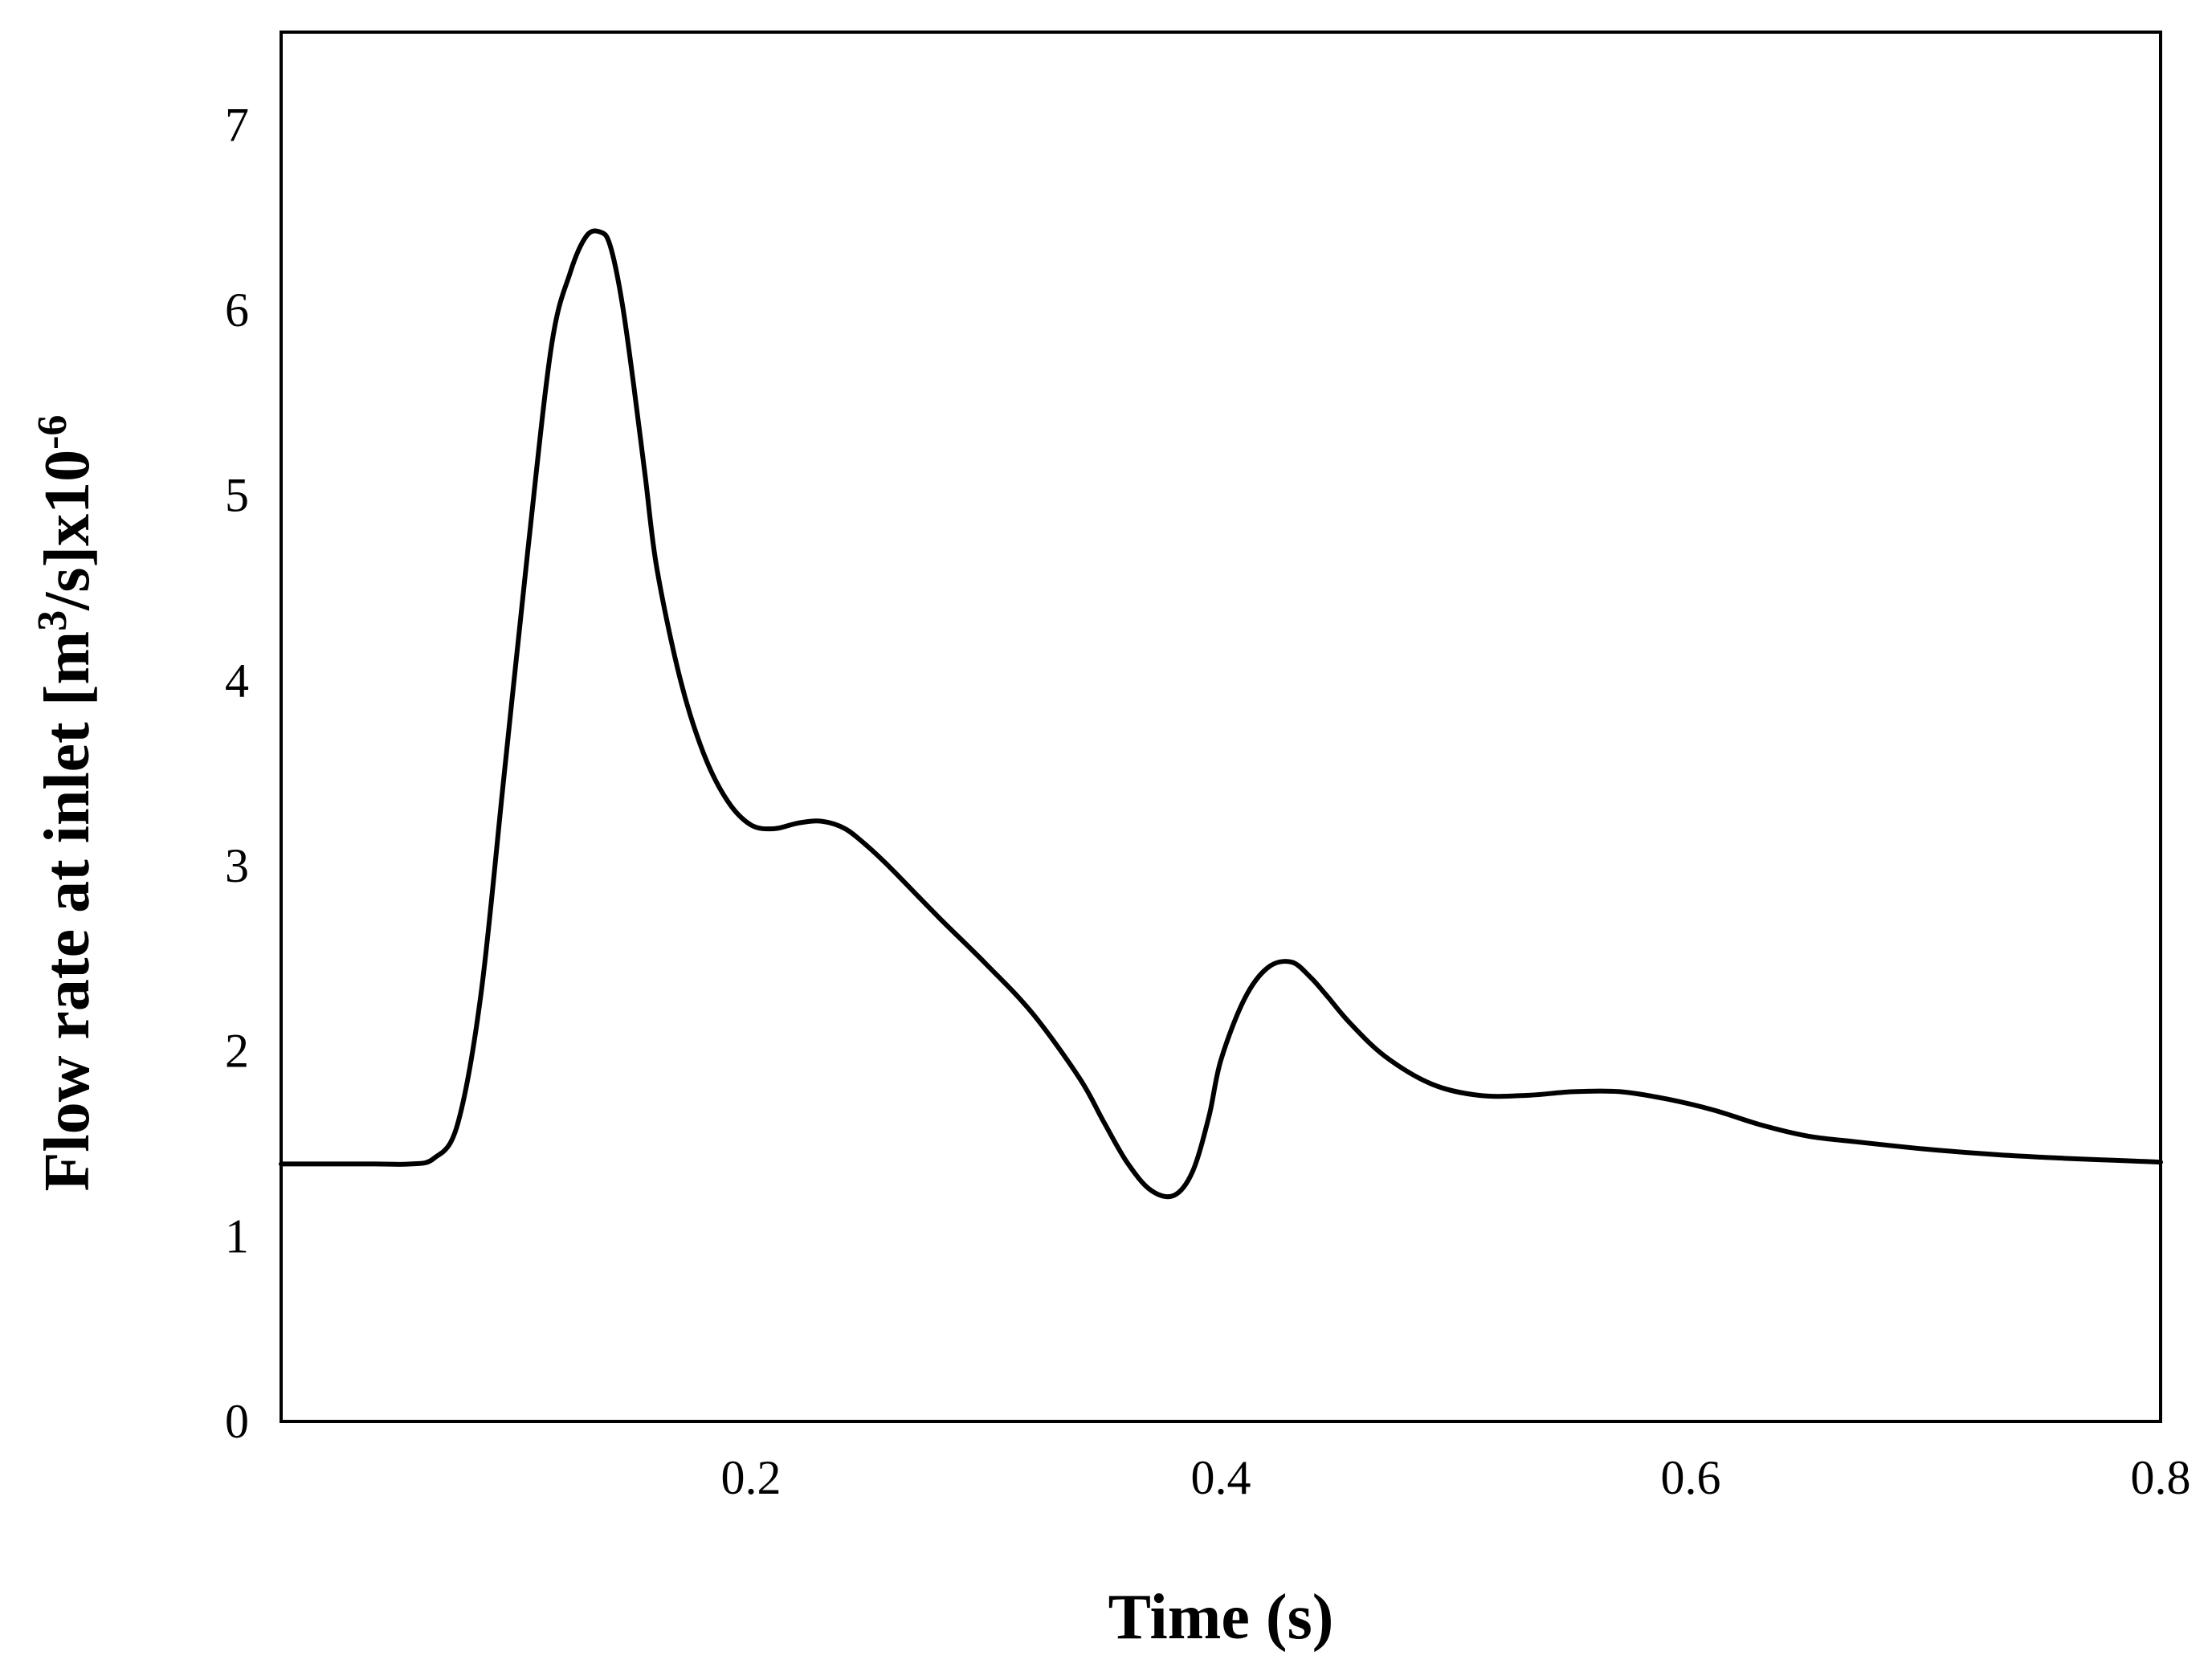 This screenshot has height=1676, width=2212. What do you see at coordinates (237, 1051) in the screenshot?
I see `y-tick-label: 2` at bounding box center [237, 1051].